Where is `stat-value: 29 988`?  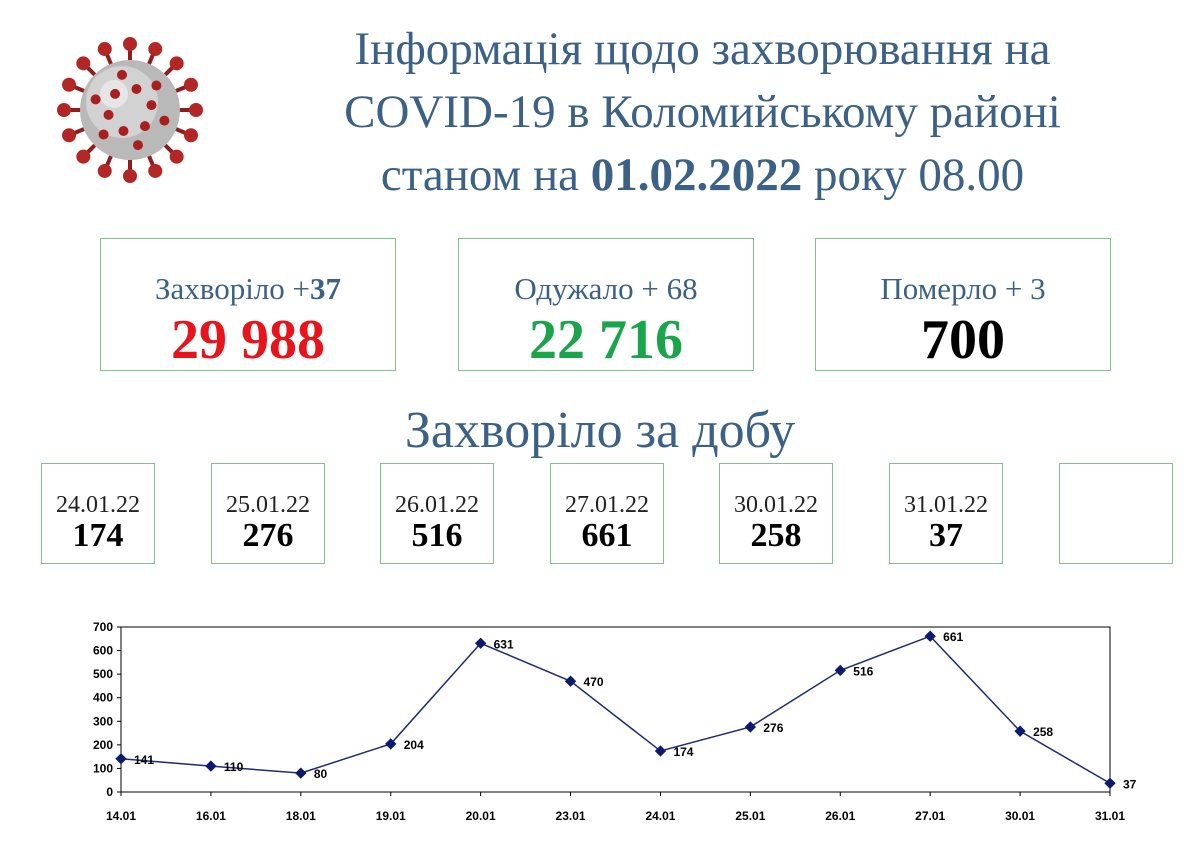
stat-value: 29 988 is located at coordinates (248, 340).